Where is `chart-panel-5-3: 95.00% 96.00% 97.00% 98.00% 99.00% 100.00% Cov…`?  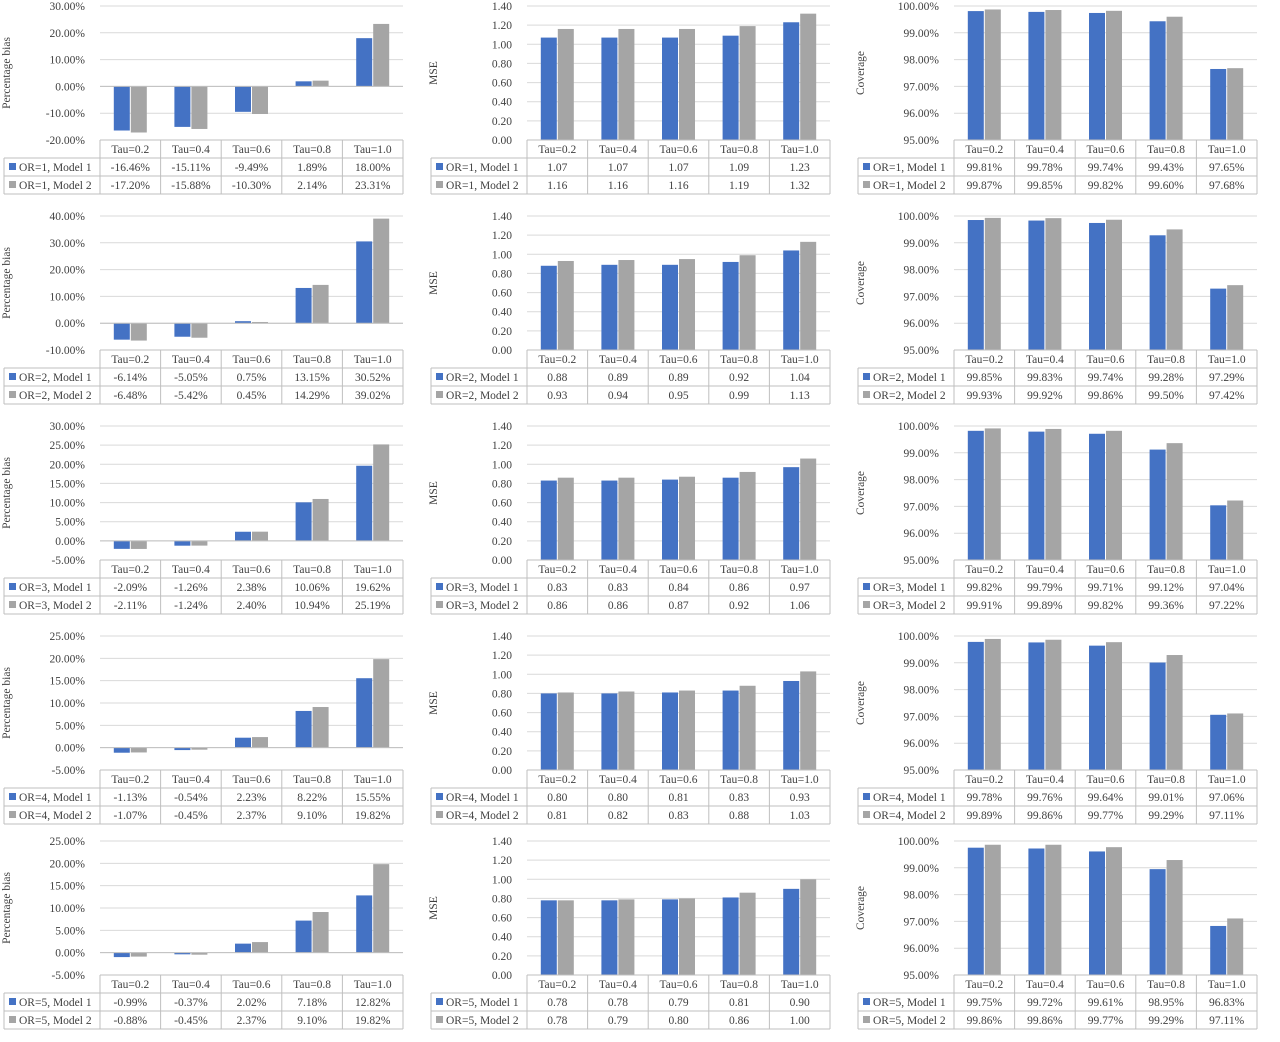 chart-panel-5-3: 95.00% 96.00% 97.00% 98.00% 99.00% 100.00% Cov… is located at coordinates (1067, 938).